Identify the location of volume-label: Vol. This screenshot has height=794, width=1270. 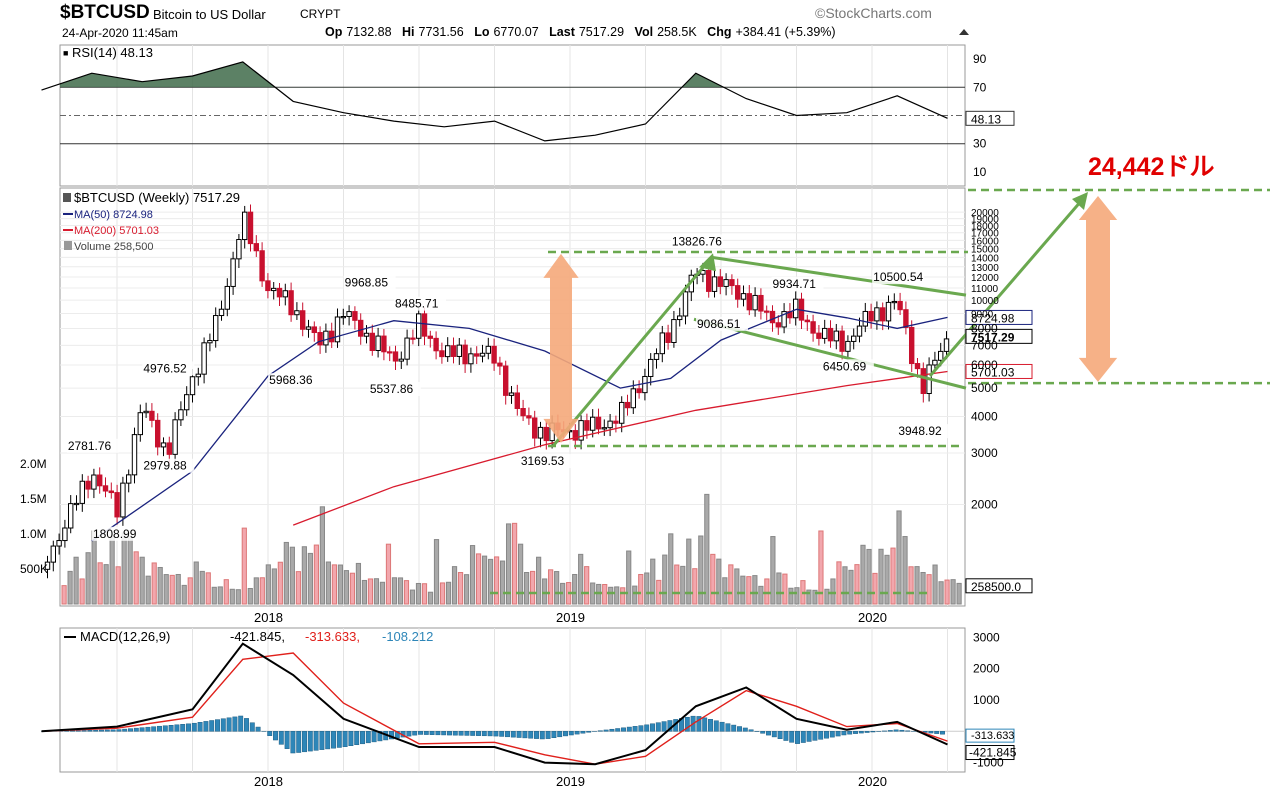
(644, 32).